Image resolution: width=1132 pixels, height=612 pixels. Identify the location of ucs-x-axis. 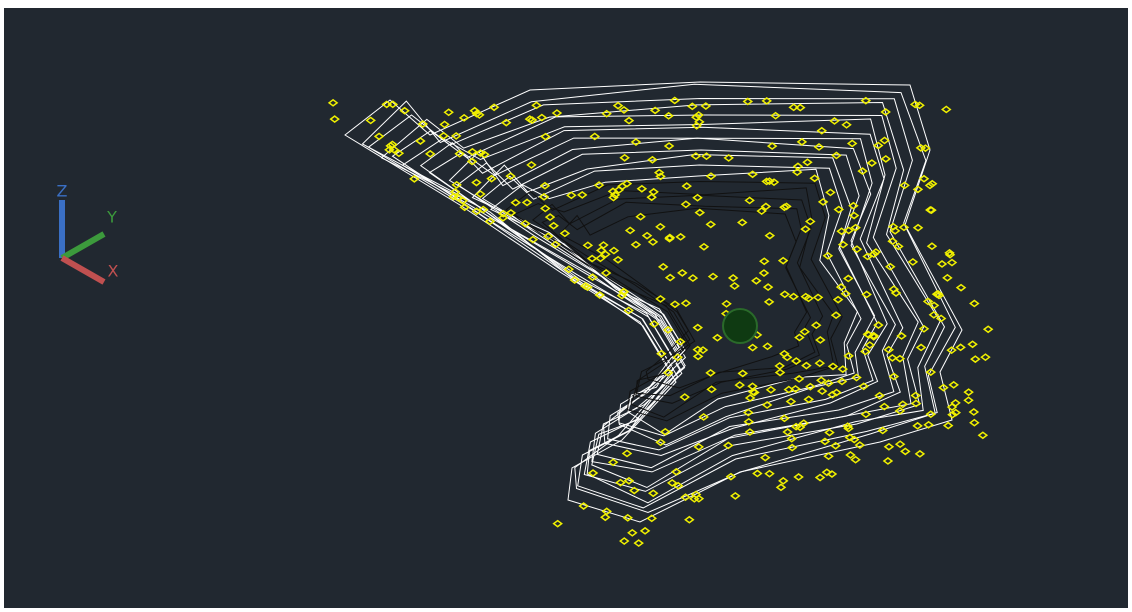
(83, 270).